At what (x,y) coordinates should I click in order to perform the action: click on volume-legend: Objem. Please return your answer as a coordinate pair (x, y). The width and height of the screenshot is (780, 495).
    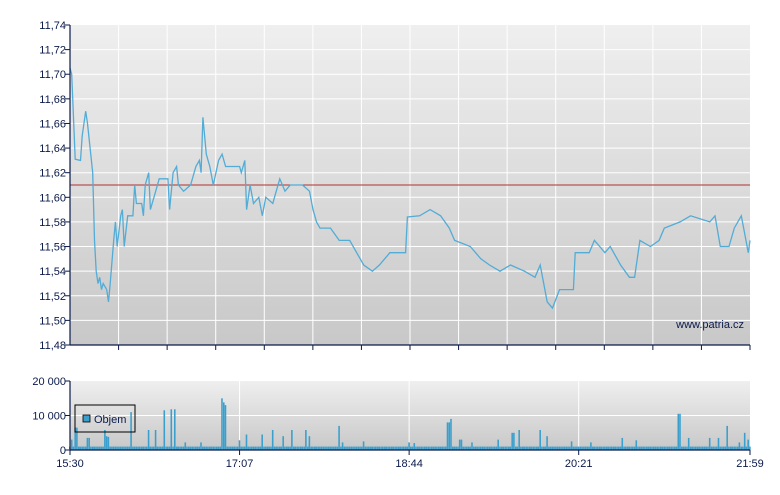
    Looking at the image, I should click on (105, 418).